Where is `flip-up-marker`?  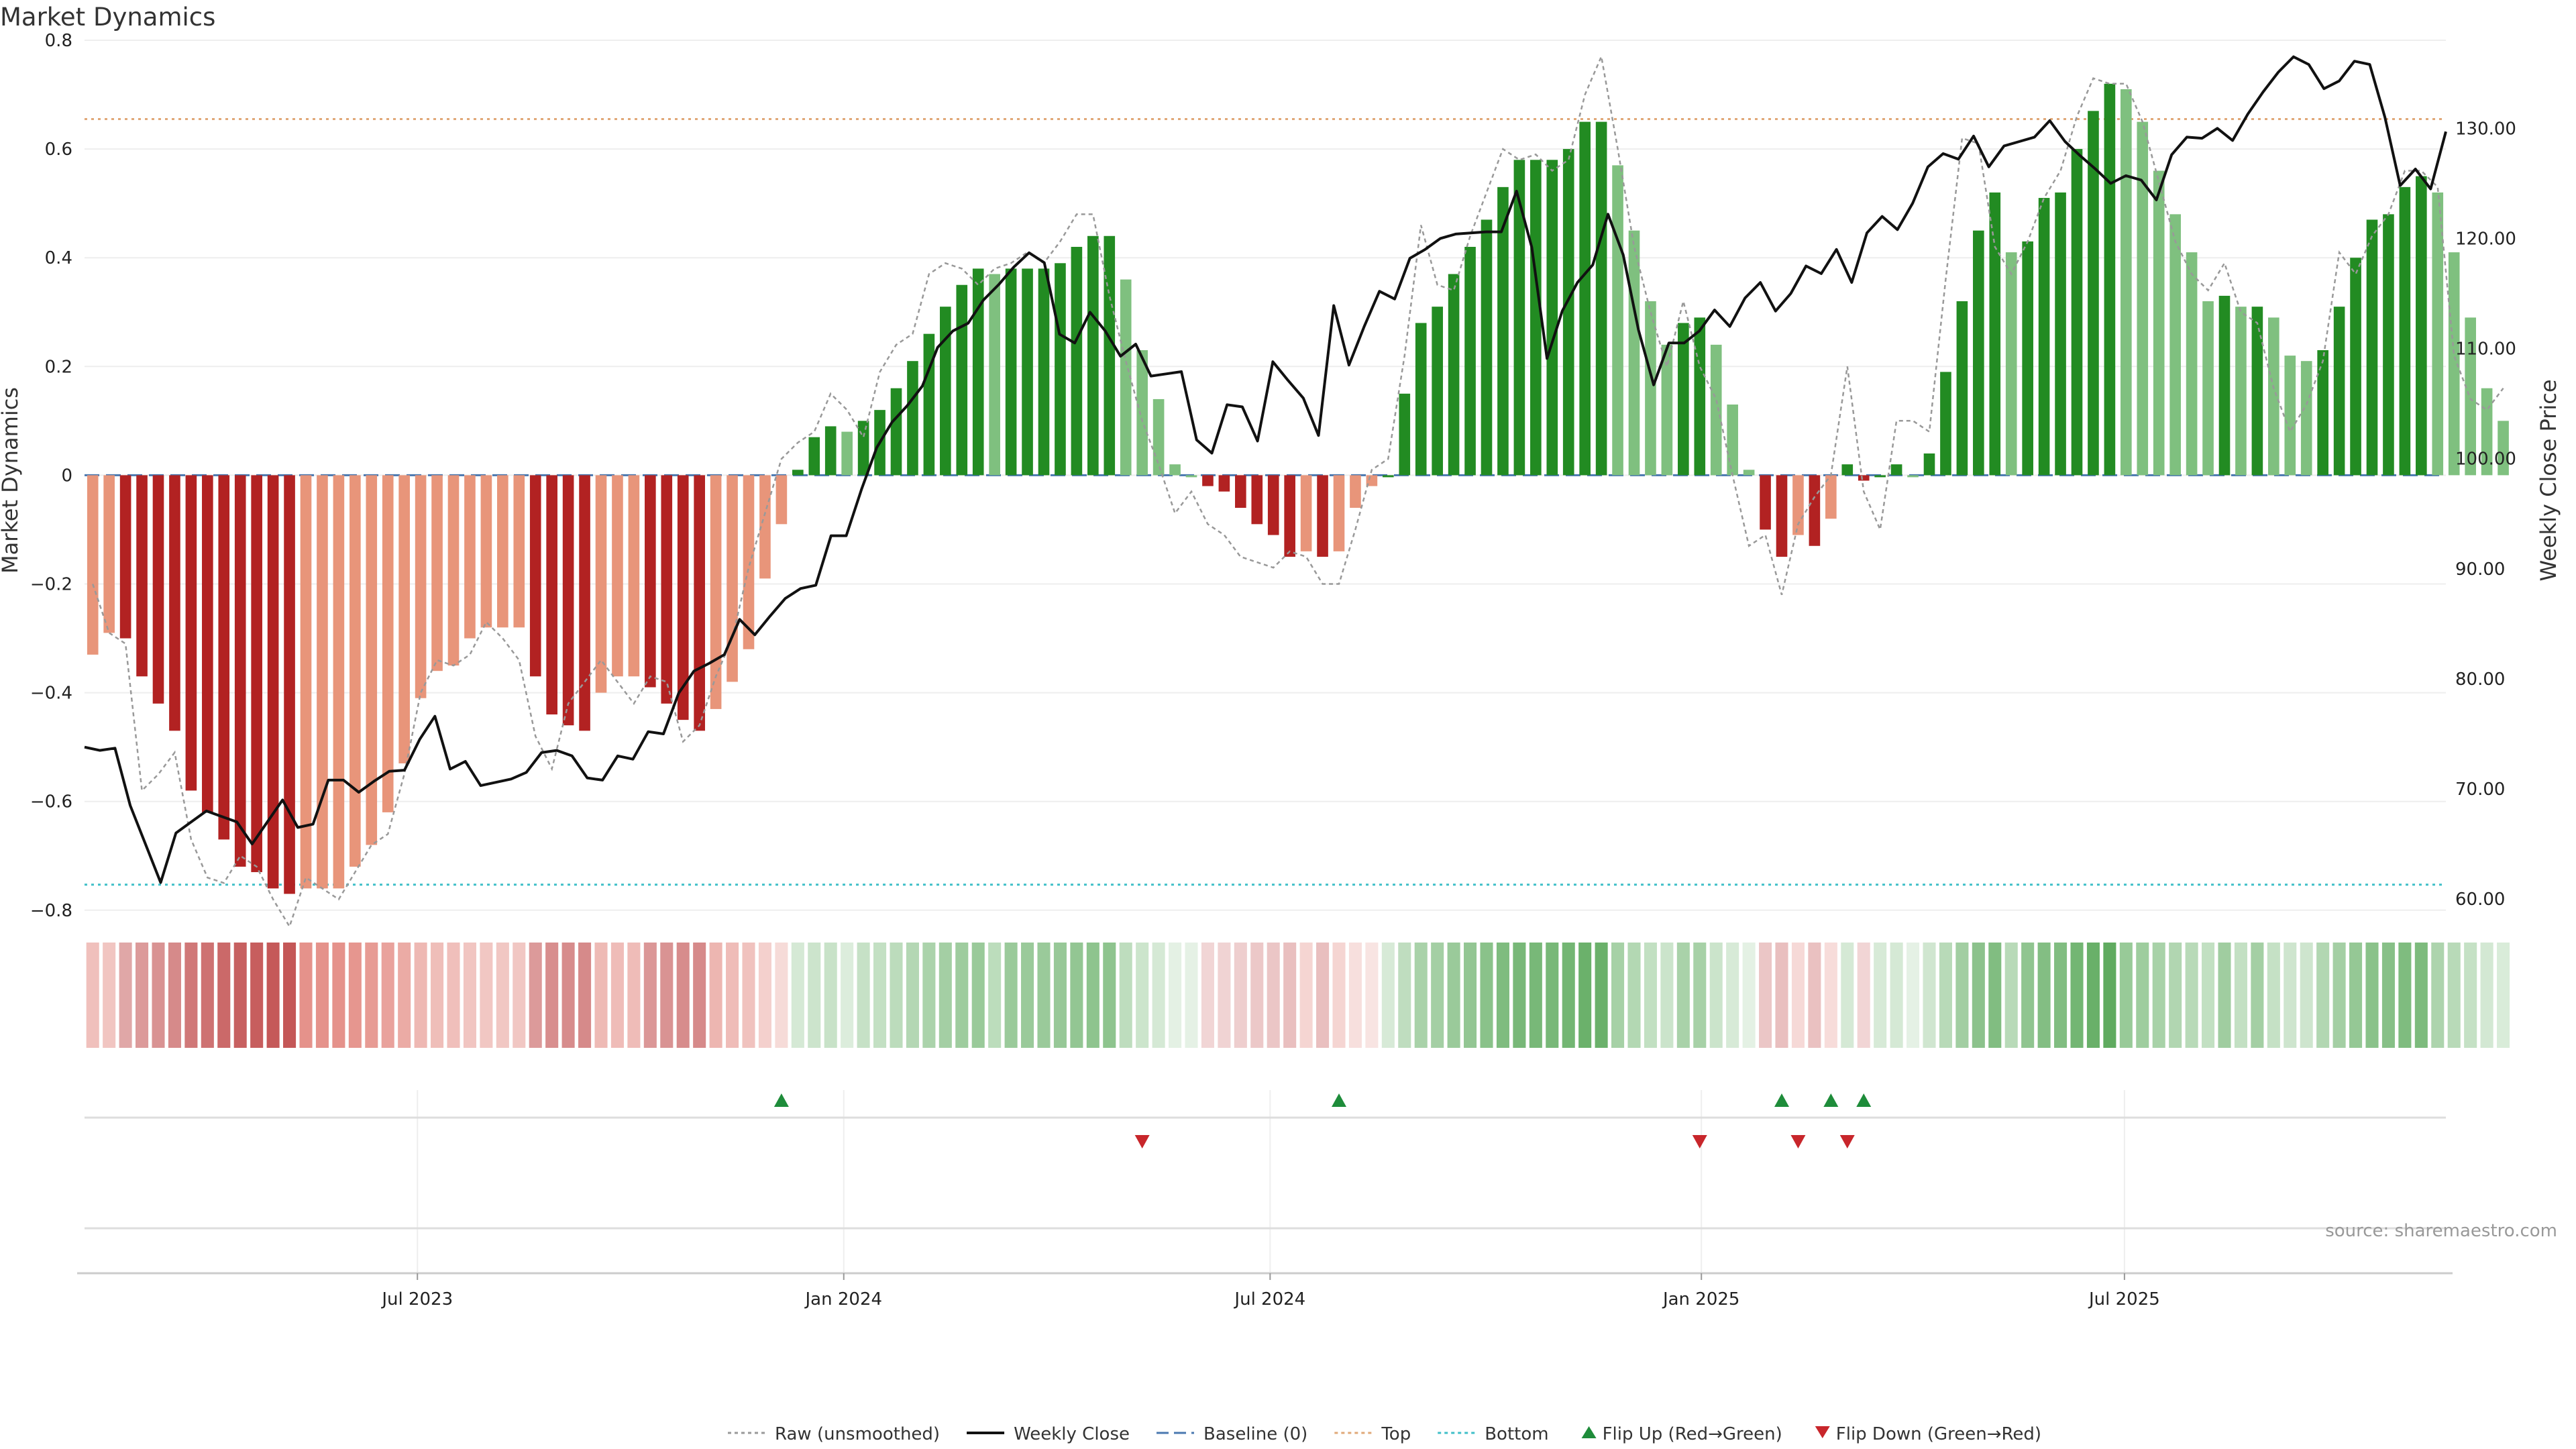
flip-up-marker is located at coordinates (1864, 1100).